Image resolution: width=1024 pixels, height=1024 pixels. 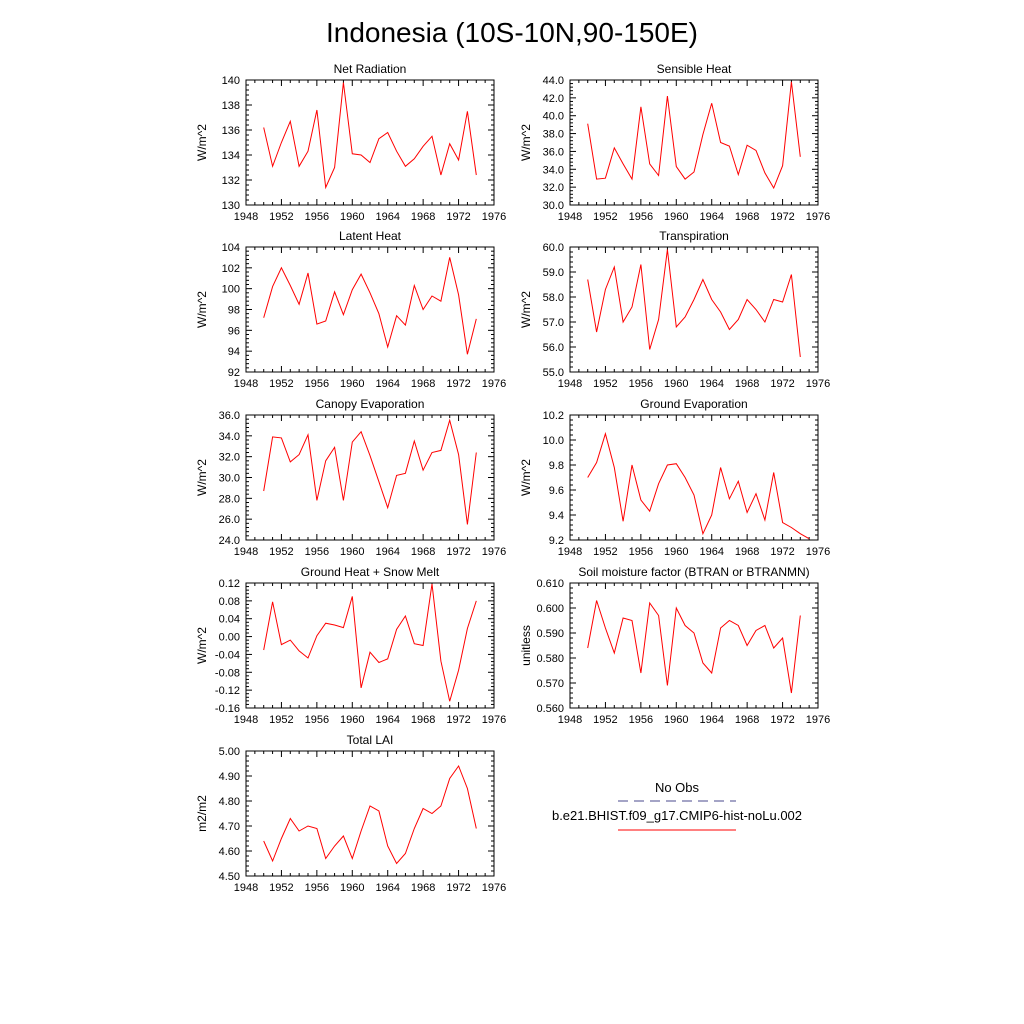 What do you see at coordinates (229, 827) in the screenshot?
I see `y-tick-label: 4.70` at bounding box center [229, 827].